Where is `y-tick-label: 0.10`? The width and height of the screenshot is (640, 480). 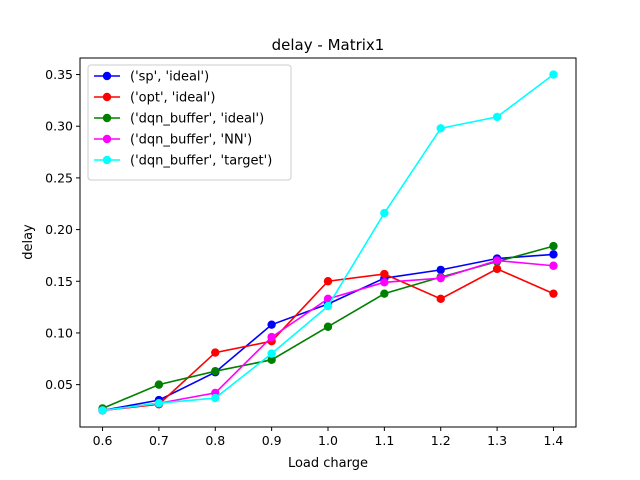 y-tick-label: 0.10 is located at coordinates (59, 332).